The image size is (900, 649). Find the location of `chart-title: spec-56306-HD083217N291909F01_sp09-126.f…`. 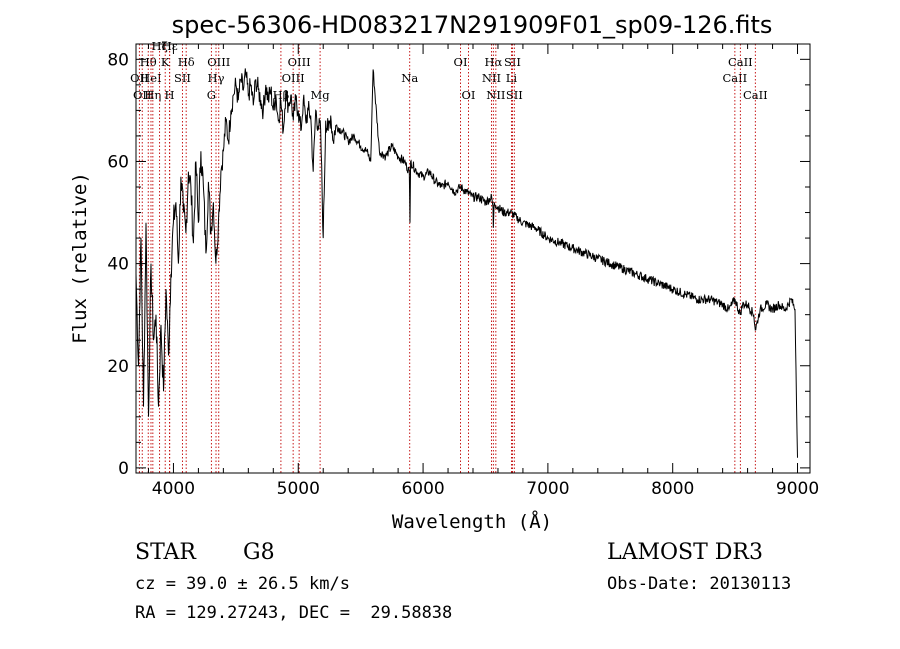

chart-title: spec-56306-HD083217N291909F01_sp09-126.f… is located at coordinates (472, 25).